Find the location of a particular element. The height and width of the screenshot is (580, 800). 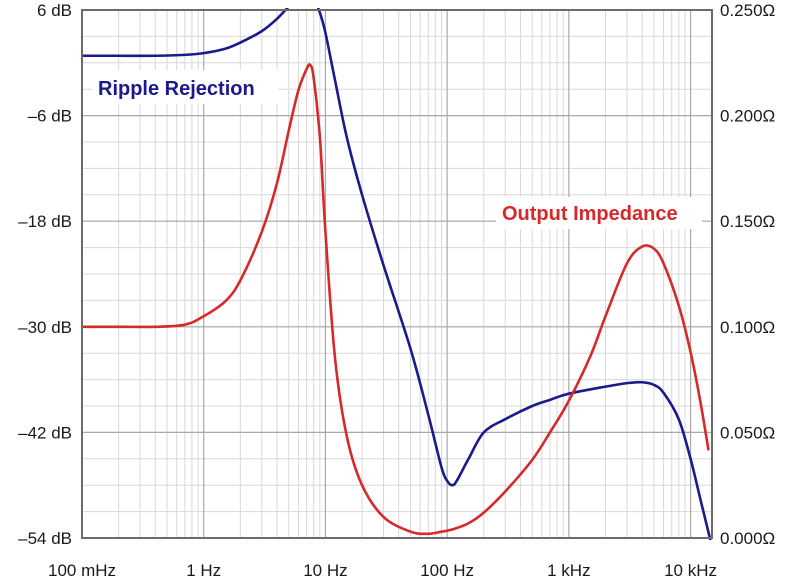

right-y-tick-label: 0.000Ω is located at coordinates (747, 538).